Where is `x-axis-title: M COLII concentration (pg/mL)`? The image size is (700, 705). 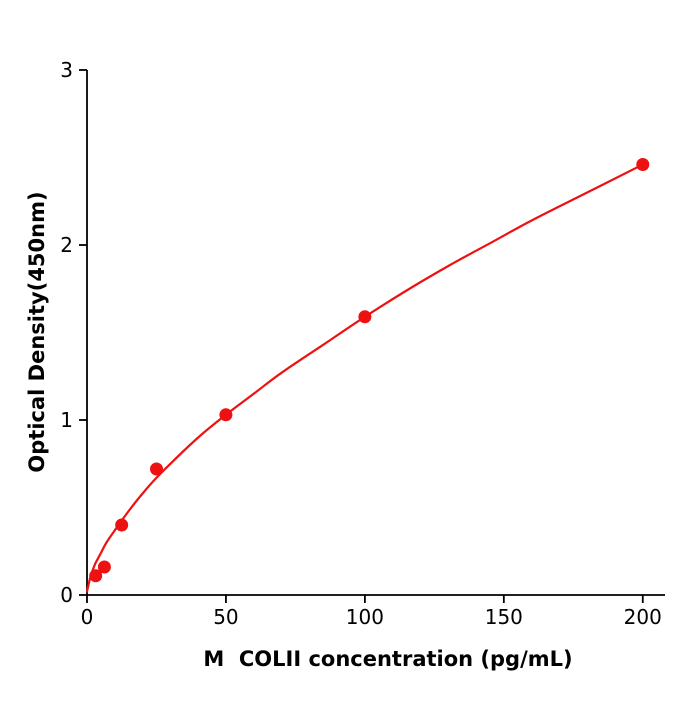 x-axis-title: M COLII concentration (pg/mL) is located at coordinates (387, 659).